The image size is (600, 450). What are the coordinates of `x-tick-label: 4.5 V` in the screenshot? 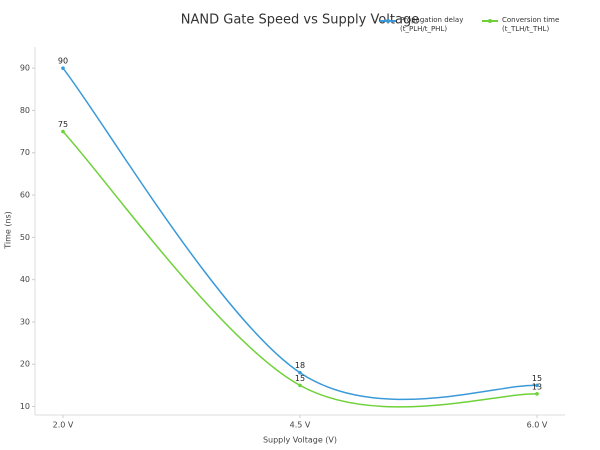 It's located at (300, 425).